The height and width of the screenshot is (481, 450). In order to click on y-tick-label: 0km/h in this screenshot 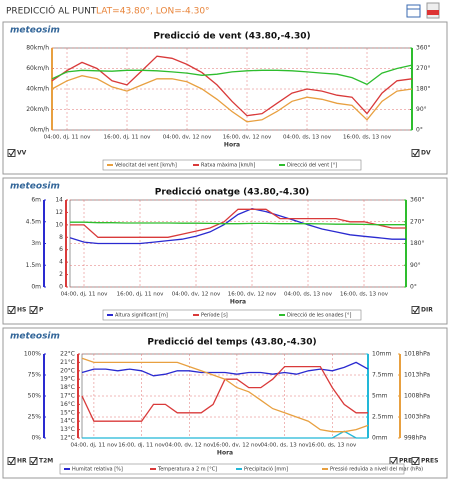, I will do `click(39, 130)`.